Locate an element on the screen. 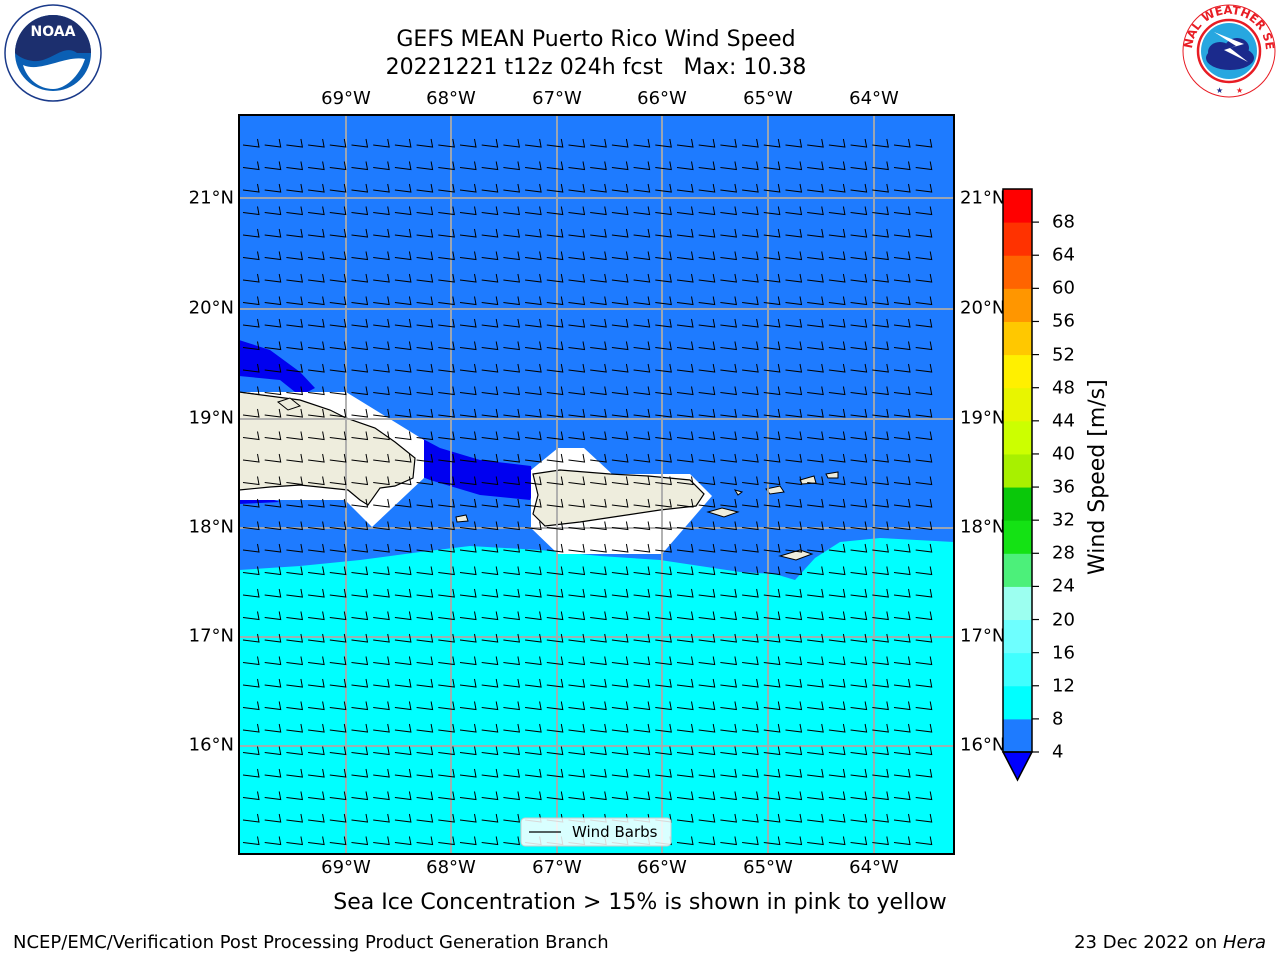 This screenshot has height=960, width=1280. lat-label-left: 21°N is located at coordinates (211, 198).